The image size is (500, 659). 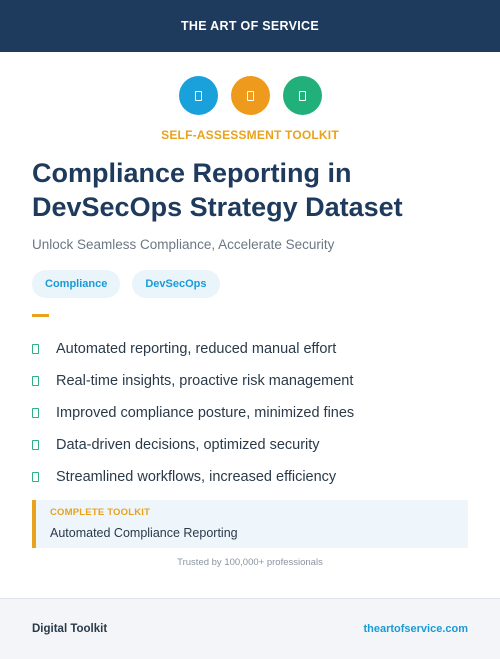 What do you see at coordinates (415, 629) in the screenshot?
I see `website-link: theartofservice.com` at bounding box center [415, 629].